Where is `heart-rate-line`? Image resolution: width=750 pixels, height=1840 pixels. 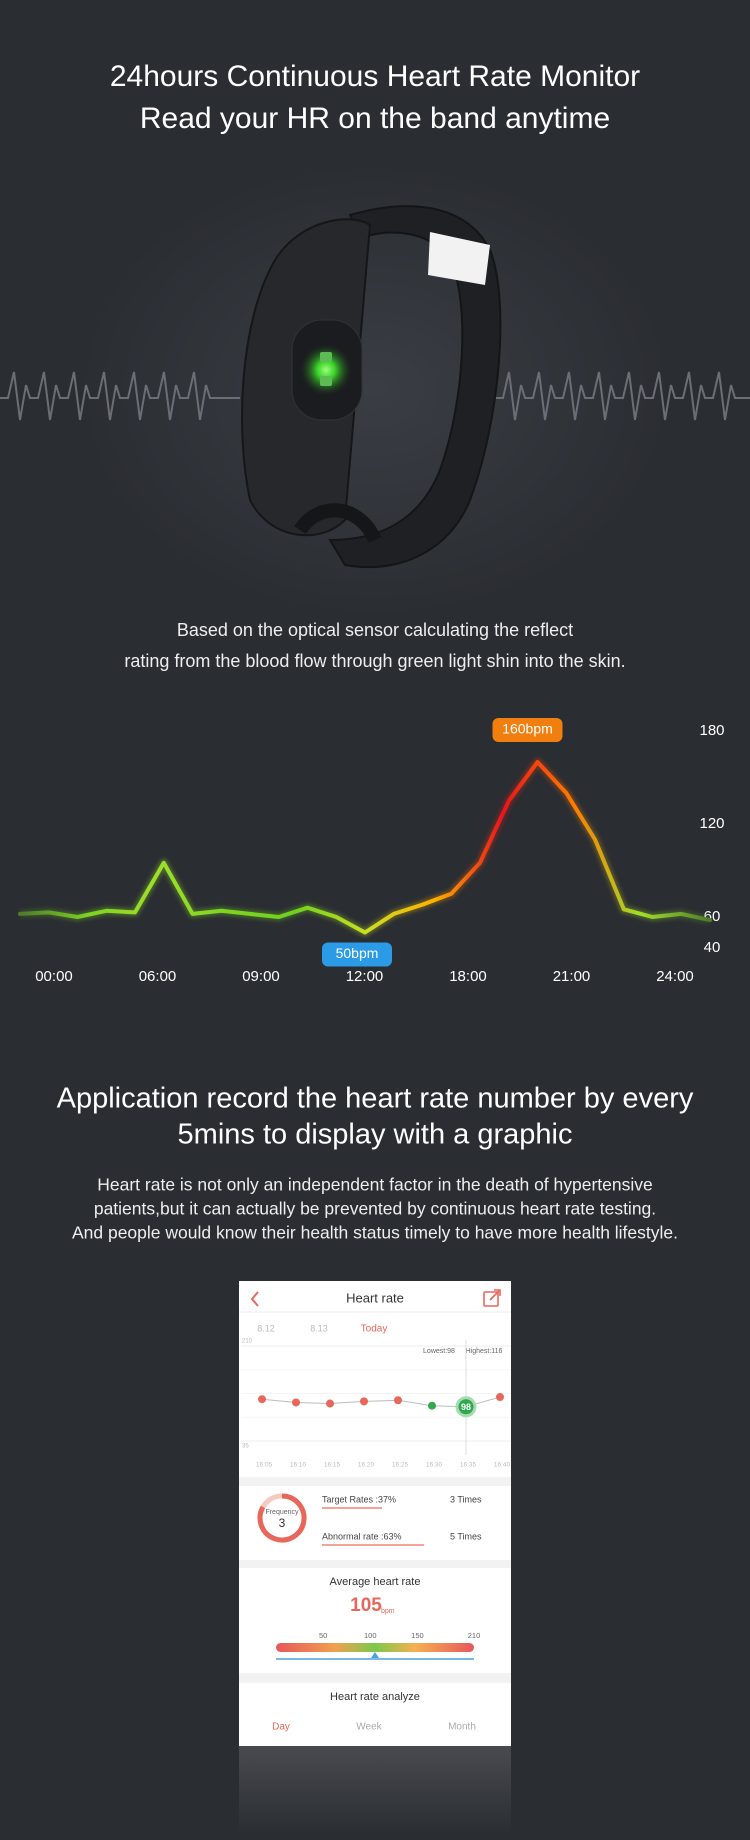 heart-rate-line is located at coordinates (365, 847).